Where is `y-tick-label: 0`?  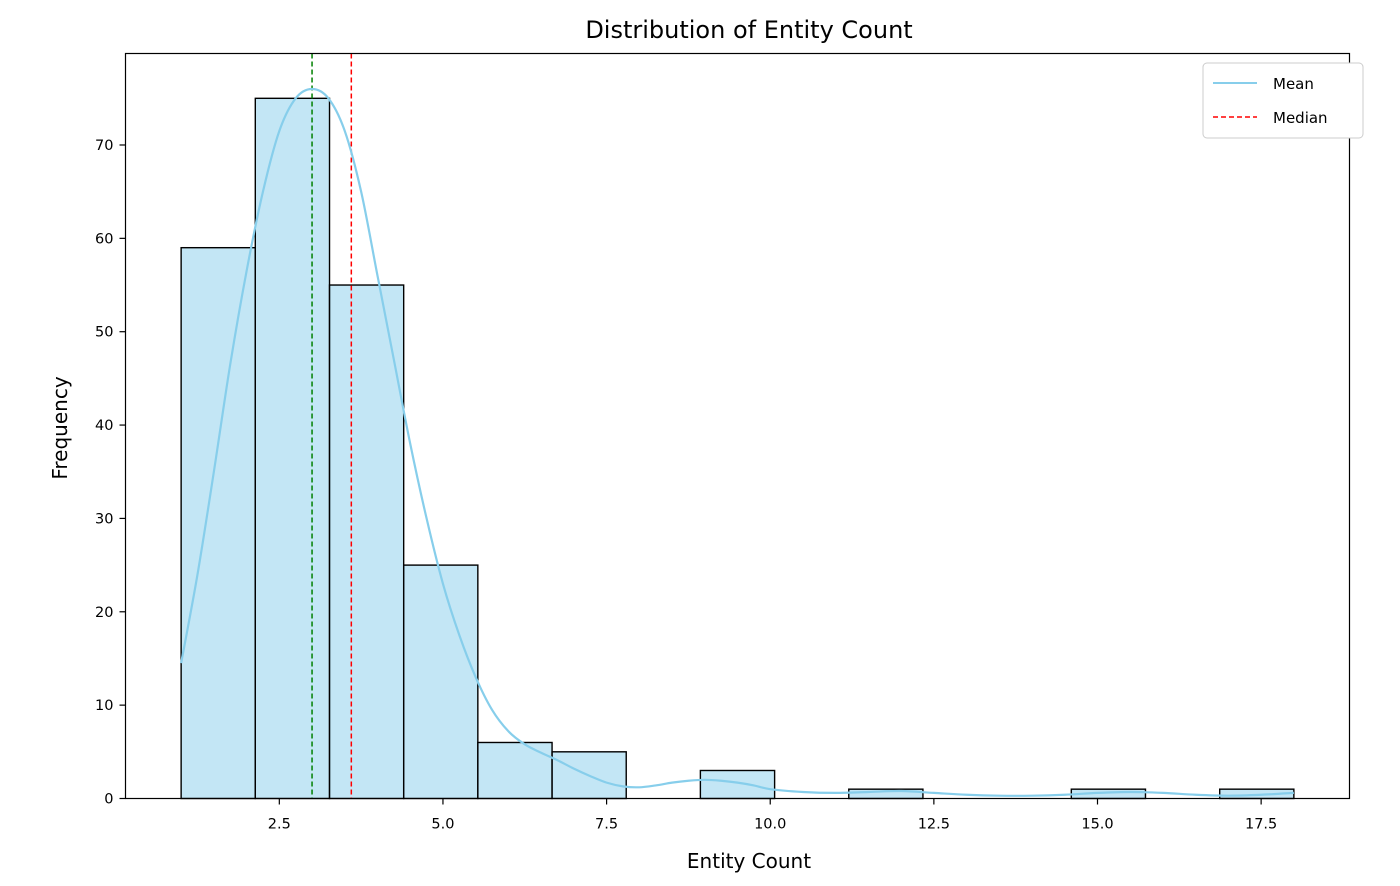 y-tick-label: 0 is located at coordinates (108, 800).